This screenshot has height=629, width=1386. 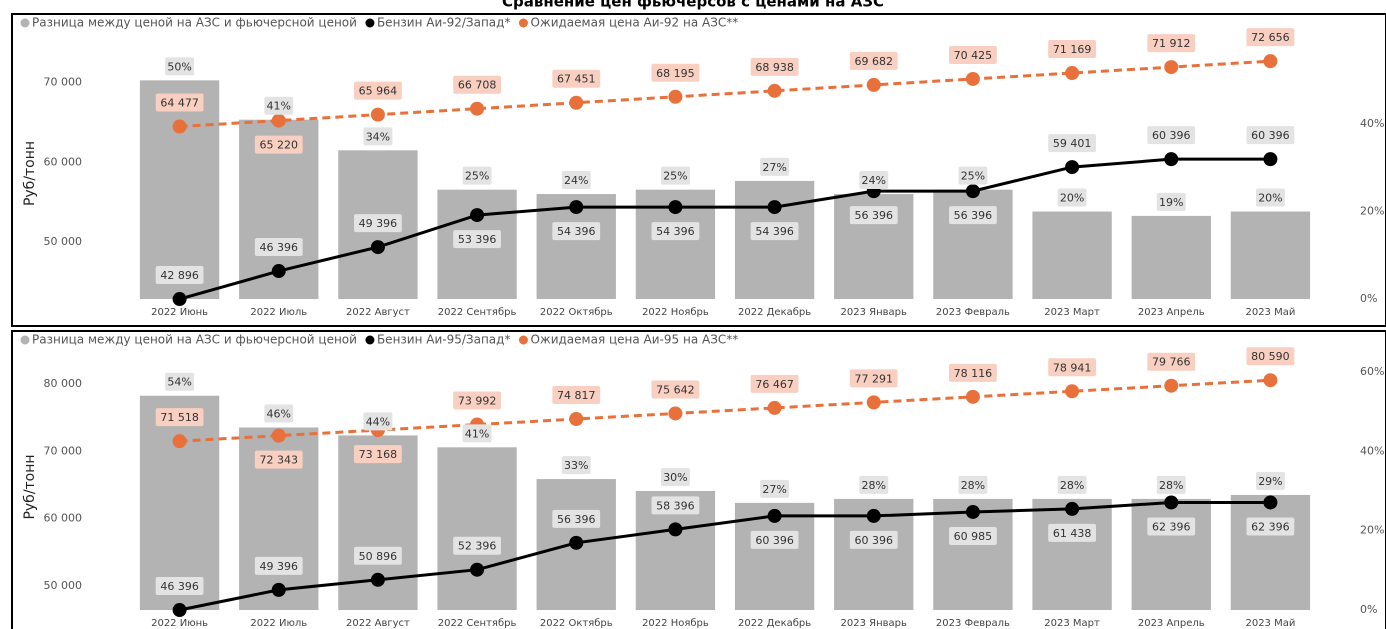 What do you see at coordinates (675, 623) in the screenshot?
I see `x-tick-label: 2022 Ноябрь` at bounding box center [675, 623].